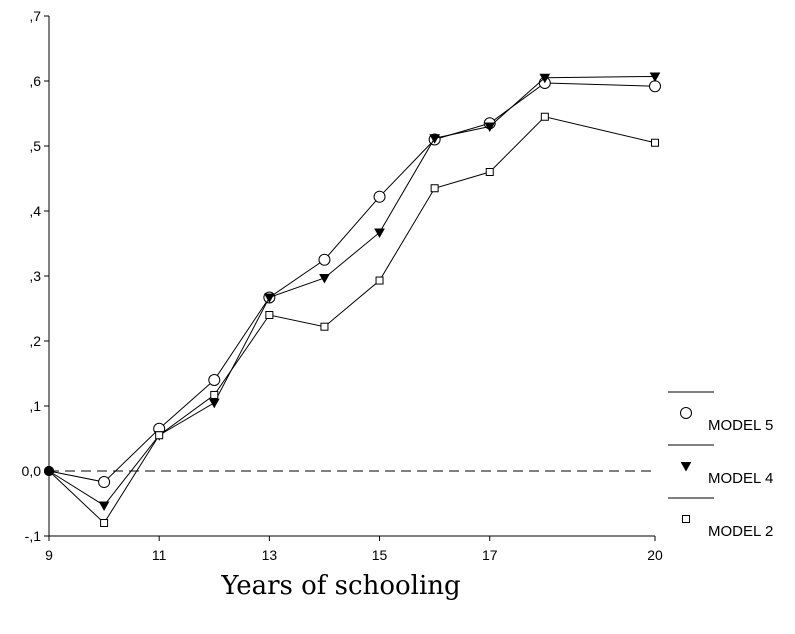 This screenshot has height=634, width=795. I want to click on legend: MODEL 5 MODEL 4 MODEL 2, so click(720, 465).